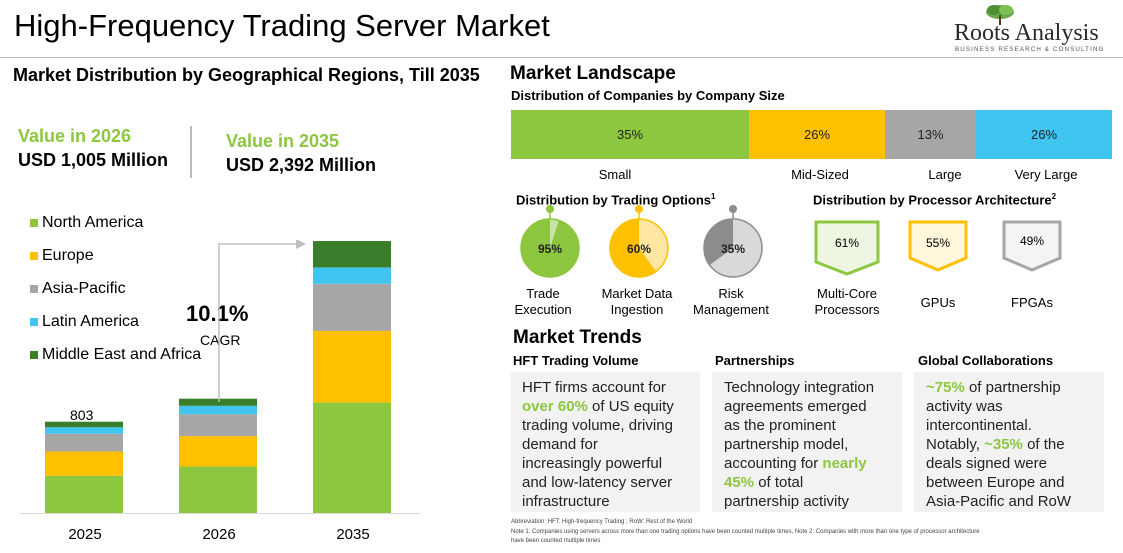 The width and height of the screenshot is (1123, 553). I want to click on pie-marker-dot, so click(639, 209).